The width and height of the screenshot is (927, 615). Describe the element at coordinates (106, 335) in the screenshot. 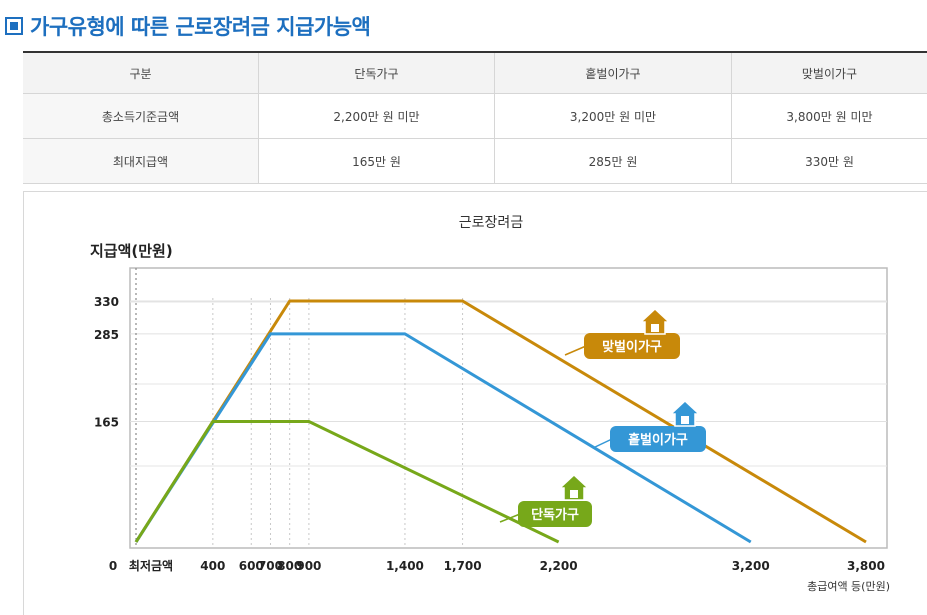

I see `y-tick-label: 285` at that location.